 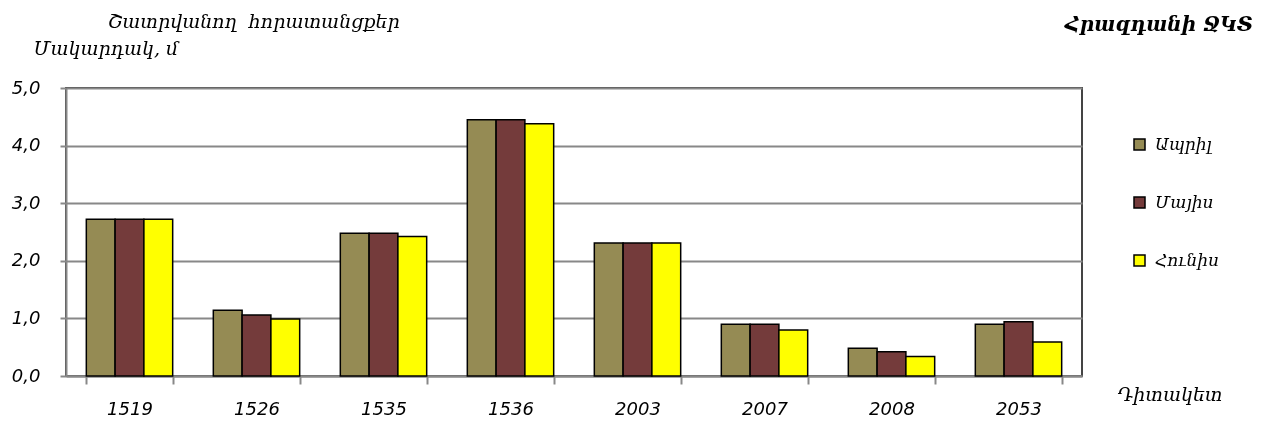 What do you see at coordinates (26, 317) in the screenshot?
I see `y-tick-label: 1,0` at bounding box center [26, 317].